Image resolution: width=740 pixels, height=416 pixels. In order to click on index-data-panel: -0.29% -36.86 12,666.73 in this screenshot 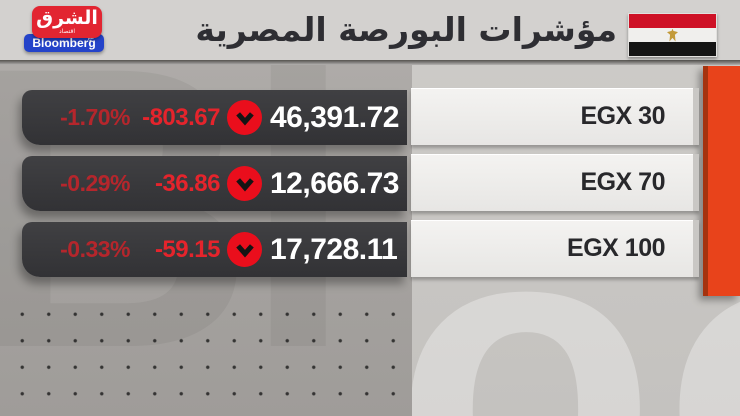, I will do `click(214, 183)`.